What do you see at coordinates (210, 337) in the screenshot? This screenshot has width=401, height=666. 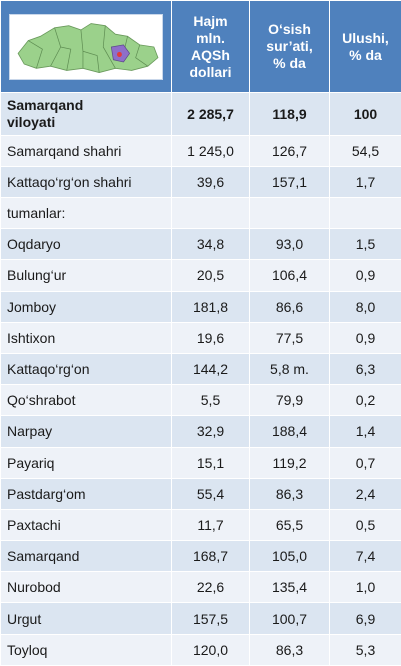 I see `volume-value: 19,6` at bounding box center [210, 337].